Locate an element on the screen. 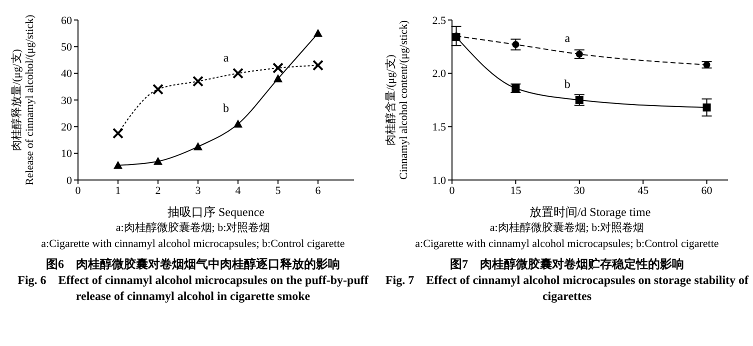  x-tick-label: 4 is located at coordinates (238, 190).